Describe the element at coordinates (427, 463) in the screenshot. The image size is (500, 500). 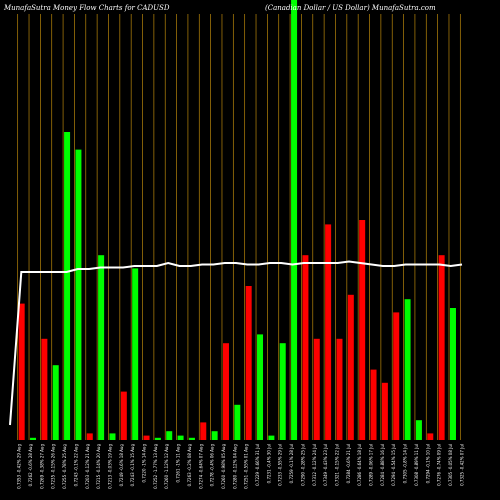
I see `x-tick-label-37: 0.7294 -0.1% 10 Jul` at that location.